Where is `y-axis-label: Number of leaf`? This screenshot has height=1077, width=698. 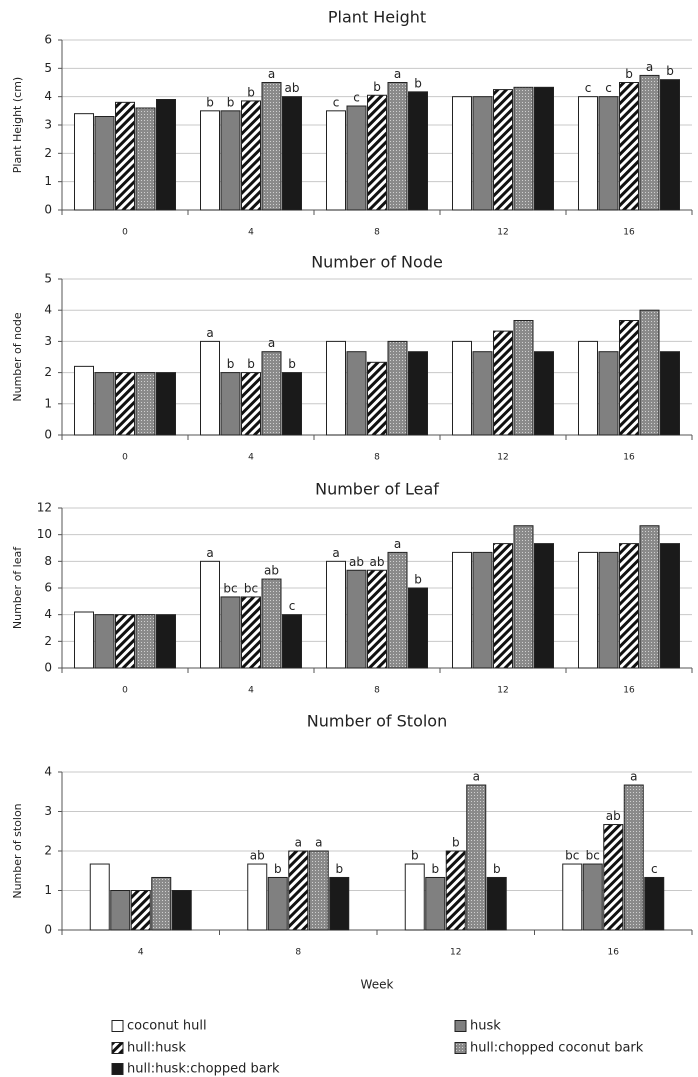 y-axis-label: Number of leaf is located at coordinates (17, 587).